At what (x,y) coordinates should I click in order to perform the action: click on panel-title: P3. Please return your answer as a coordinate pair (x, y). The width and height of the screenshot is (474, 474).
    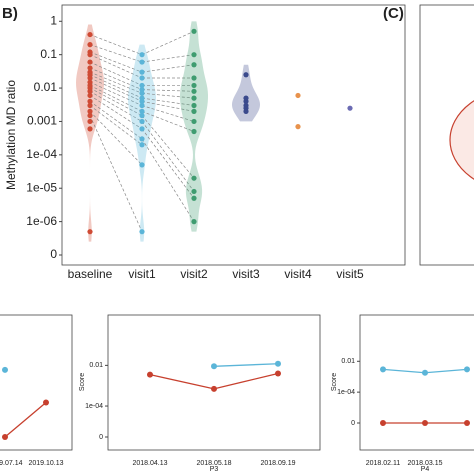
    Looking at the image, I should click on (214, 469).